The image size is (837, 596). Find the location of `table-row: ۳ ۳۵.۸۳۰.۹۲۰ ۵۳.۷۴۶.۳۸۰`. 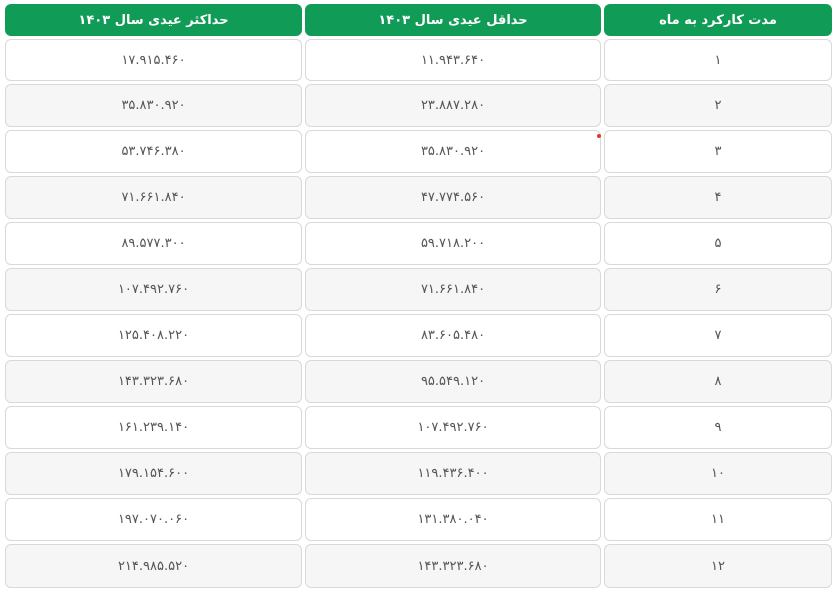

table-row: ۳ ۳۵.۸۳۰.۹۲۰ ۵۳.۷۴۶.۳۸۰ is located at coordinates (418, 151).